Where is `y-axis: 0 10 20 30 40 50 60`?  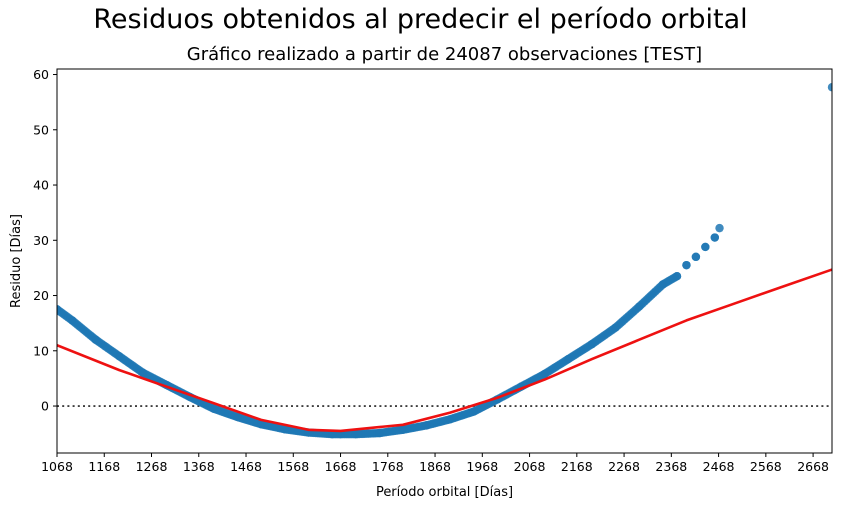
y-axis: 0 10 20 30 40 50 60 is located at coordinates (45, 240).